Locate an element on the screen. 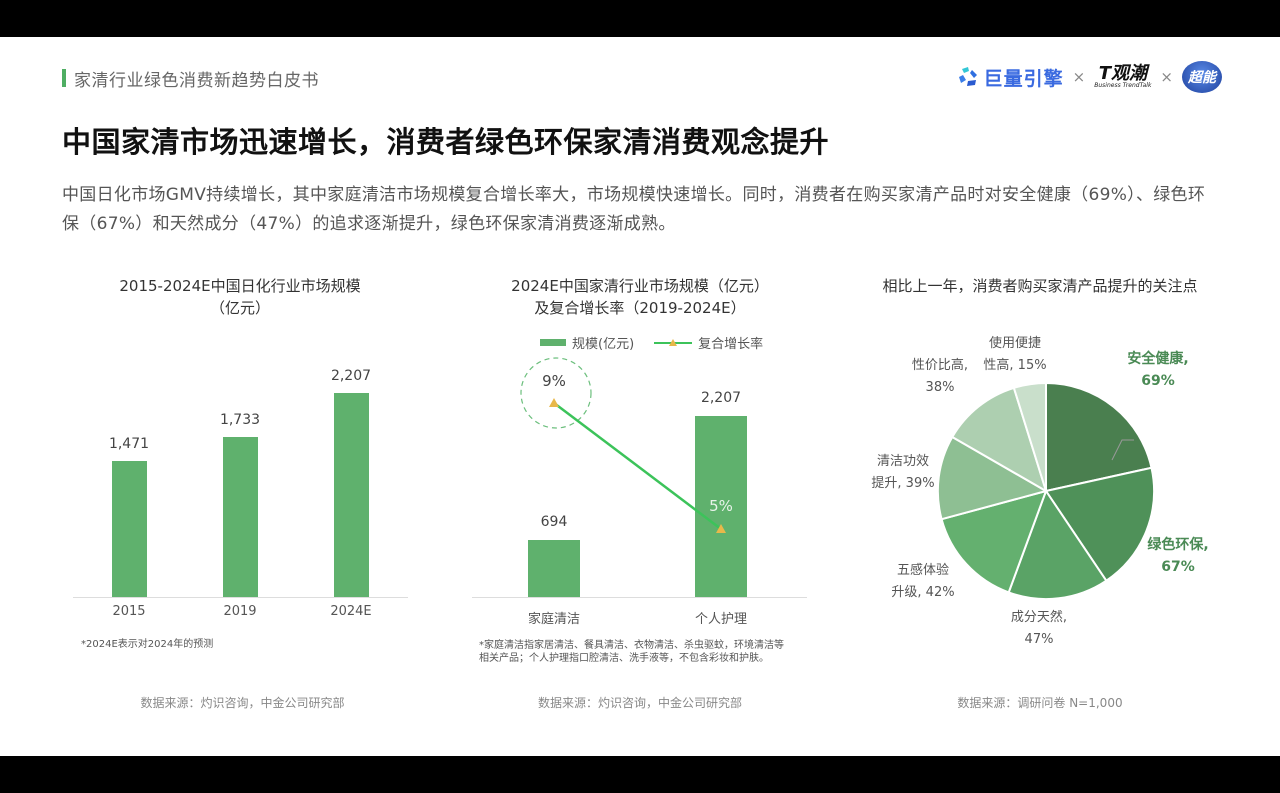 This screenshot has height=793, width=1280. bar-value-label: 694 is located at coordinates (554, 522).